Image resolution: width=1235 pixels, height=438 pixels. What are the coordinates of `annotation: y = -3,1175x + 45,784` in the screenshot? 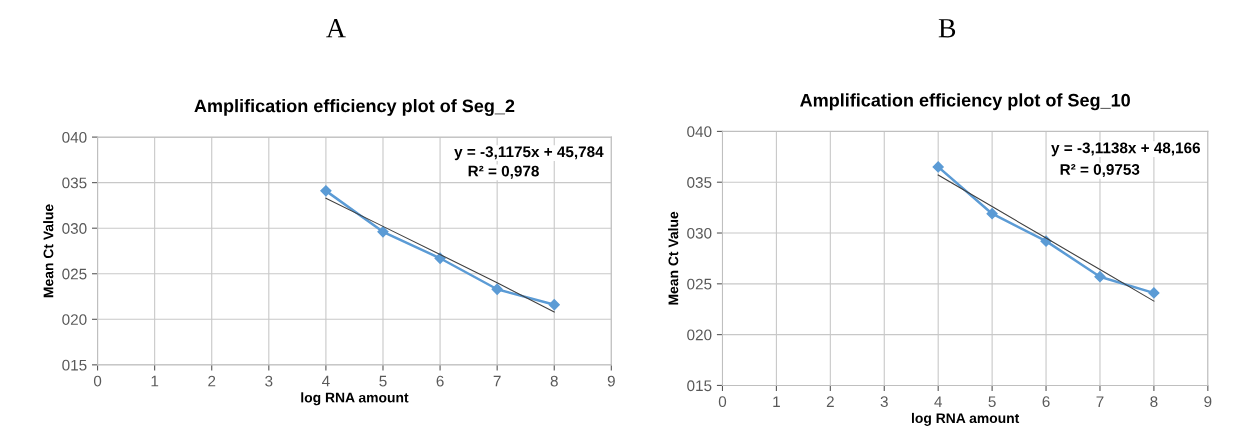 It's located at (529, 153).